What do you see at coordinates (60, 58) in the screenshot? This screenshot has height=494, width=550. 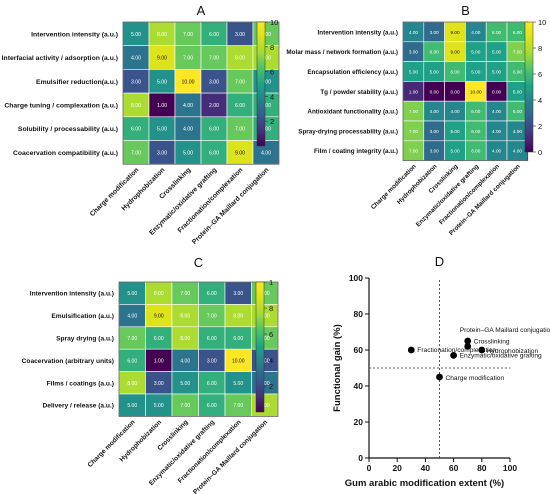 I see `row-label: Interfacial activity / adsorption (a.u.)` at bounding box center [60, 58].